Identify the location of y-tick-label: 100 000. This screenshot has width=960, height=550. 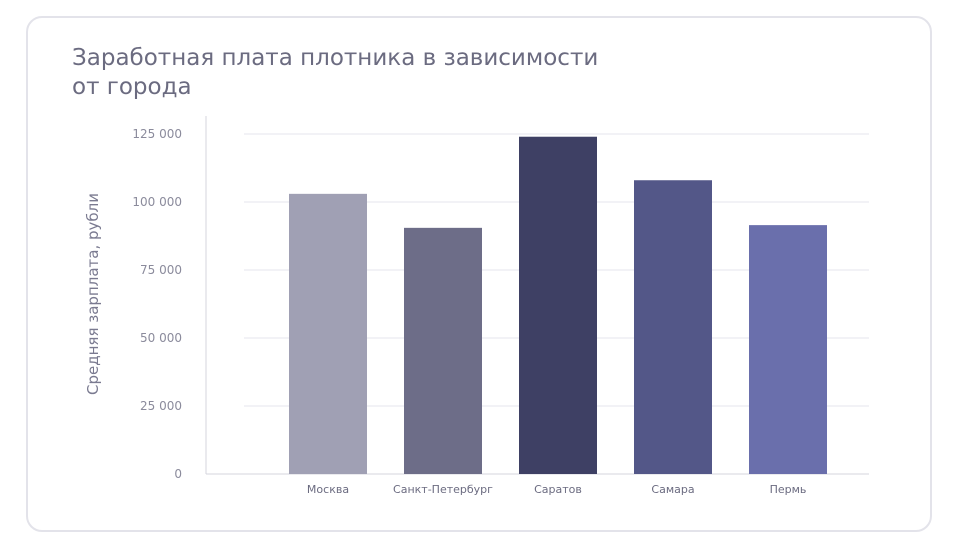
(157, 202).